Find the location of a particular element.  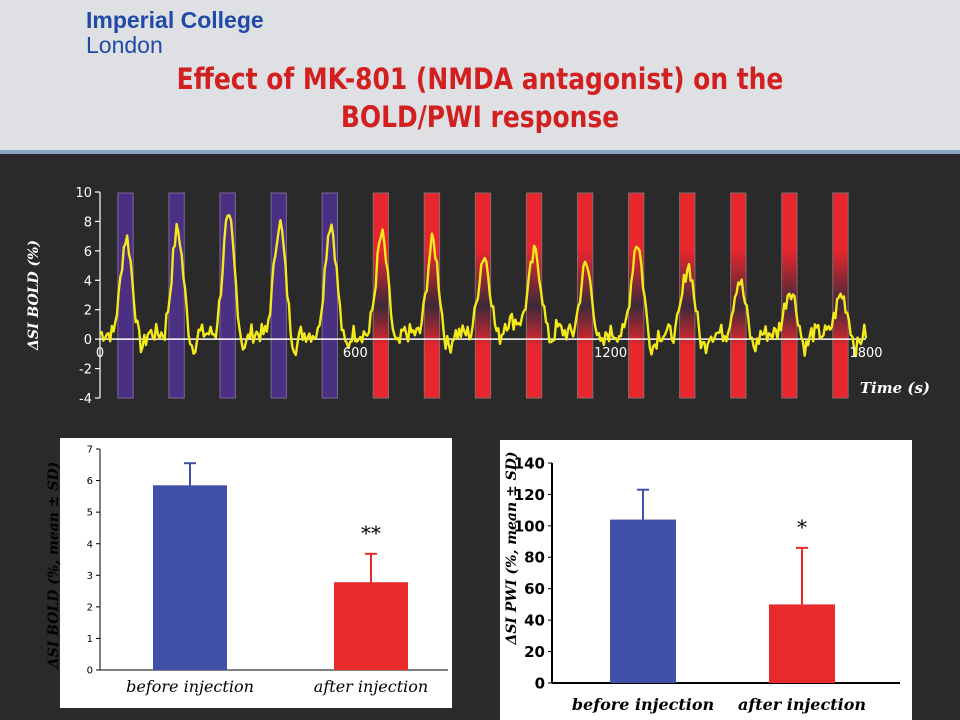

ts-y-tick-label: 8 is located at coordinates (88, 222).